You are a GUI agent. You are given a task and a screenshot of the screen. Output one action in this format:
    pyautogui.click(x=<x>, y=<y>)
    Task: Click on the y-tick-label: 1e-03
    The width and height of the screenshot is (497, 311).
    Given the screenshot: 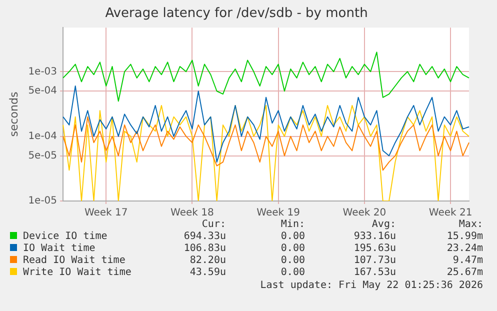 What is the action you would take?
    pyautogui.click(x=43, y=72)
    